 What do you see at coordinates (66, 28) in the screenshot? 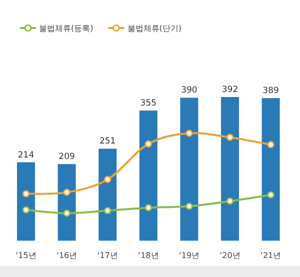
I see `legend-label: 불법체류(등록)` at bounding box center [66, 28].